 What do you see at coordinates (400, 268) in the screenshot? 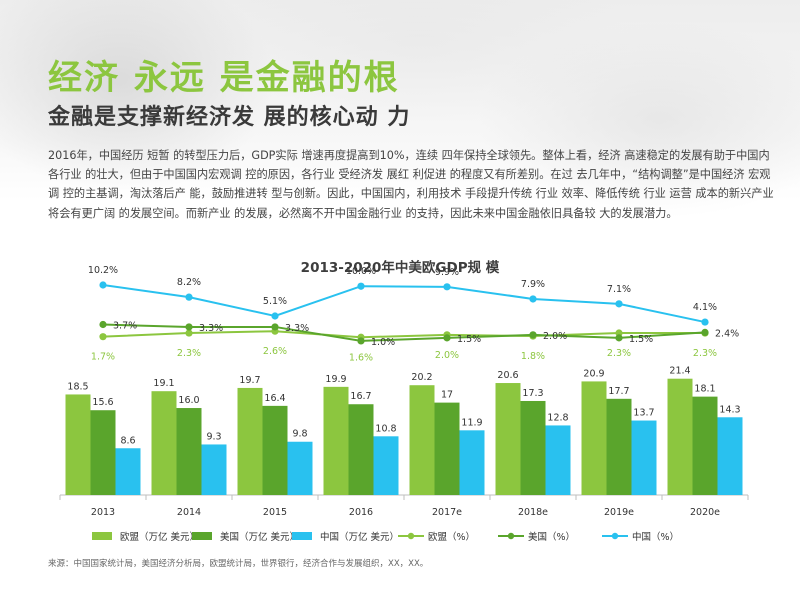
I see `chart-title: 2013-2020年中美欧GDP规 模` at bounding box center [400, 268].